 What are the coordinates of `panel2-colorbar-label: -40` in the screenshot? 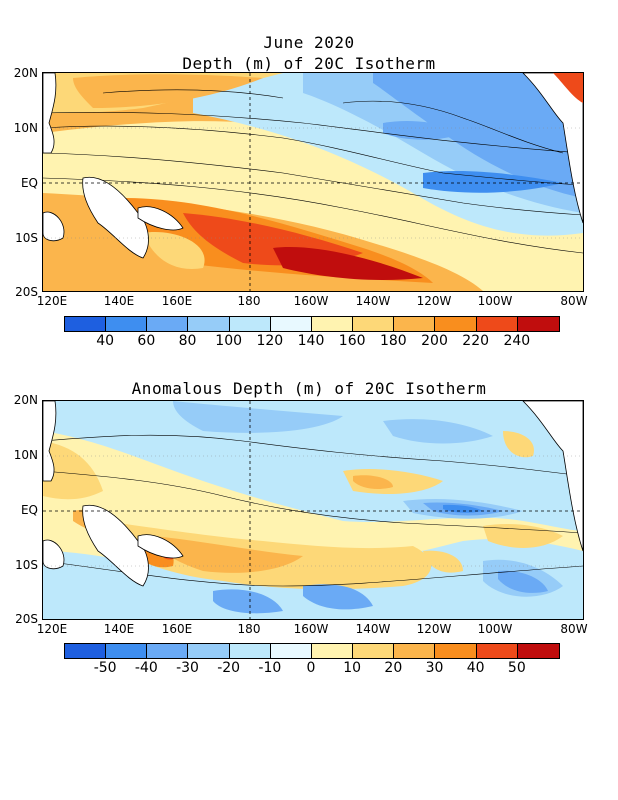 It's located at (146, 668).